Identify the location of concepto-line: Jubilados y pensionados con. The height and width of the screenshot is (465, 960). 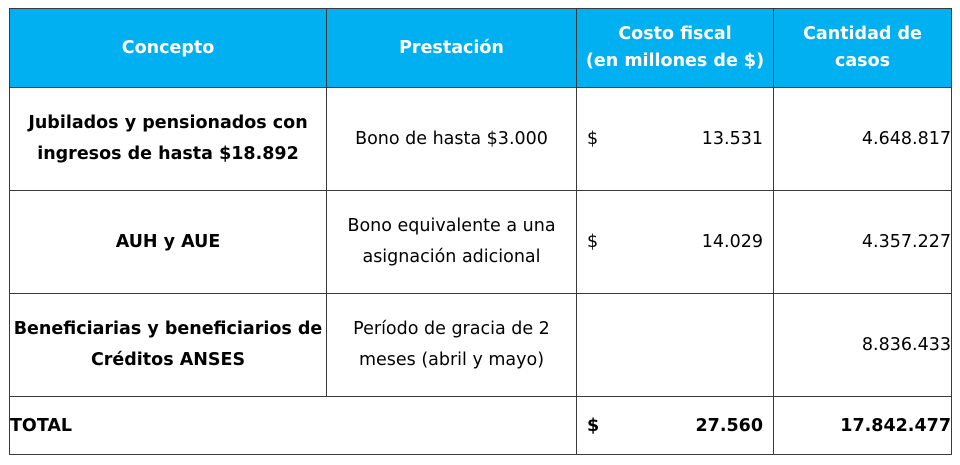
(168, 123).